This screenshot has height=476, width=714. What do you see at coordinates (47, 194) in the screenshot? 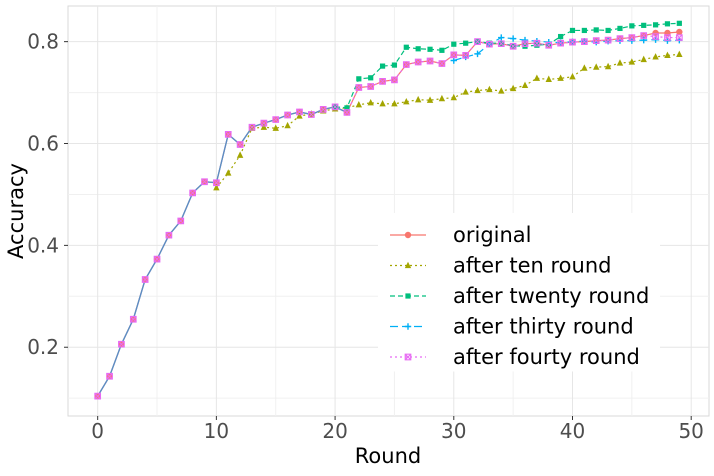
I see `y-axis-ticks: 0.2 0.4 0.6 0.8` at bounding box center [47, 194].